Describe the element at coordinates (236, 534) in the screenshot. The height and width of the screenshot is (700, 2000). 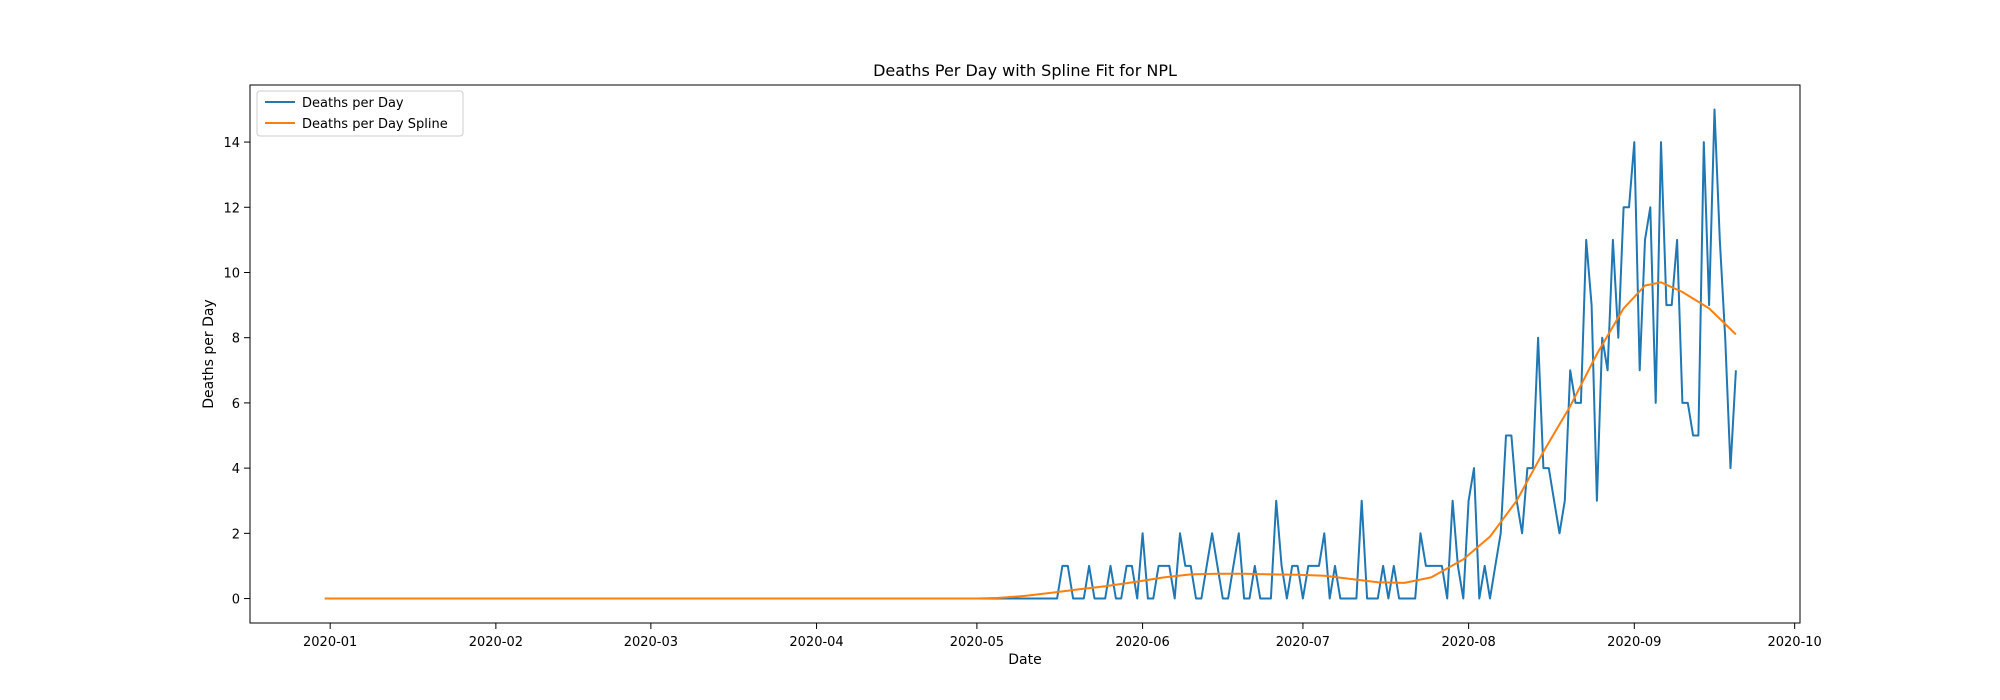
I see `y-tick-label: 2` at that location.